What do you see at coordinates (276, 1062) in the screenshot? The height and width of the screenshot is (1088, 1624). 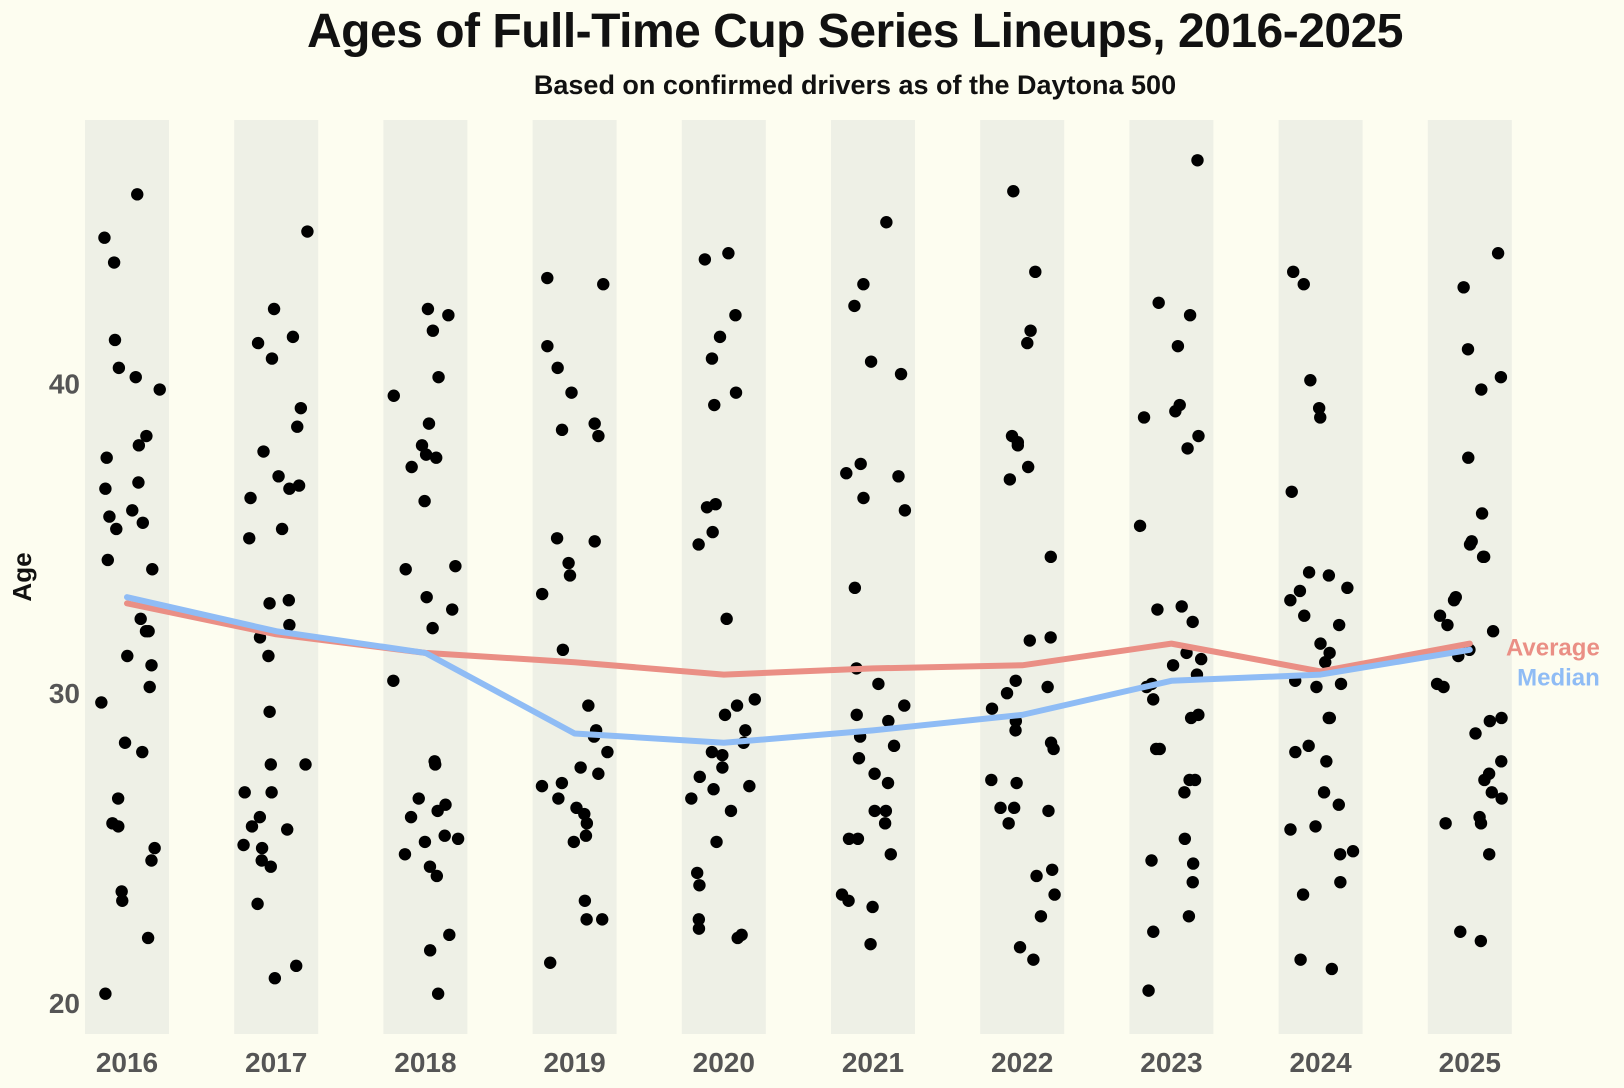 I see `x-tick-label: 2017` at bounding box center [276, 1062].